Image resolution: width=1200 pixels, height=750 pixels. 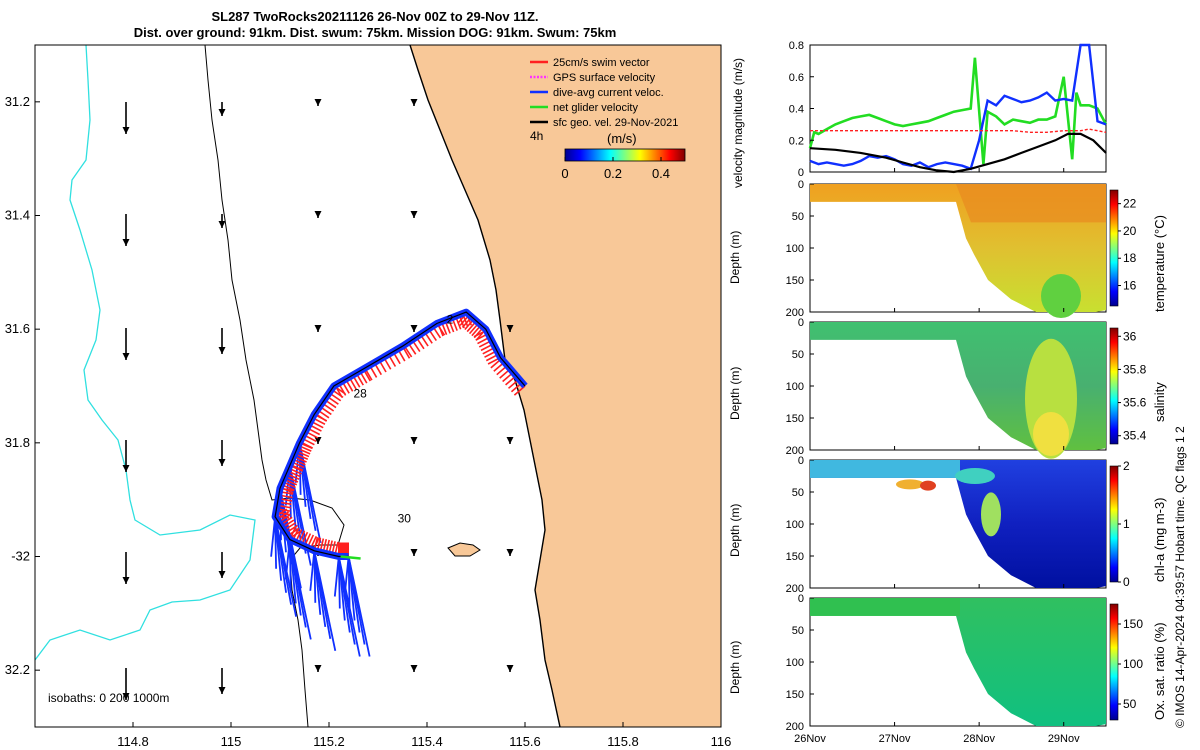 What do you see at coordinates (1061, 296) in the screenshot?
I see `cool-water-core` at bounding box center [1061, 296].